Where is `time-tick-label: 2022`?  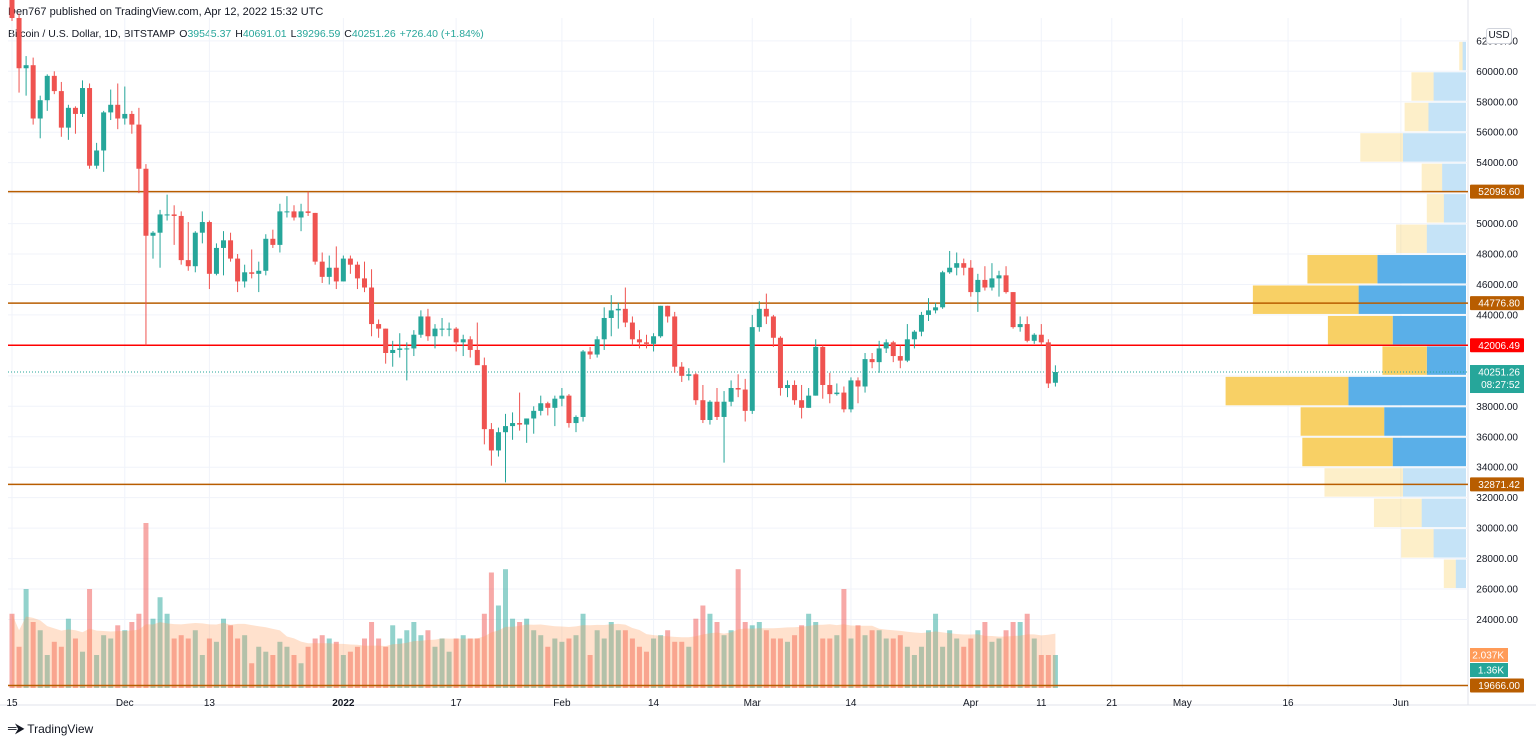 time-tick-label: 2022 is located at coordinates (343, 703).